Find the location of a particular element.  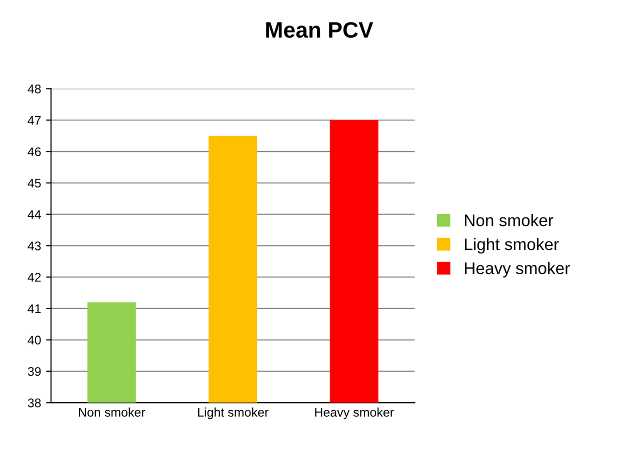

y-tick-label: 44 is located at coordinates (34, 214).